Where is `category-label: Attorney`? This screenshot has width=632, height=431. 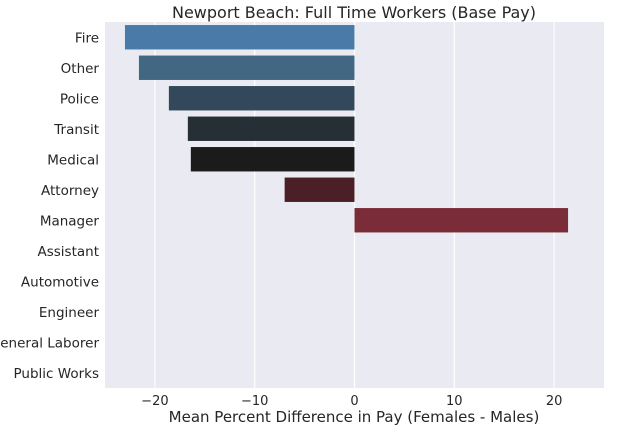 category-label: Attorney is located at coordinates (70, 191).